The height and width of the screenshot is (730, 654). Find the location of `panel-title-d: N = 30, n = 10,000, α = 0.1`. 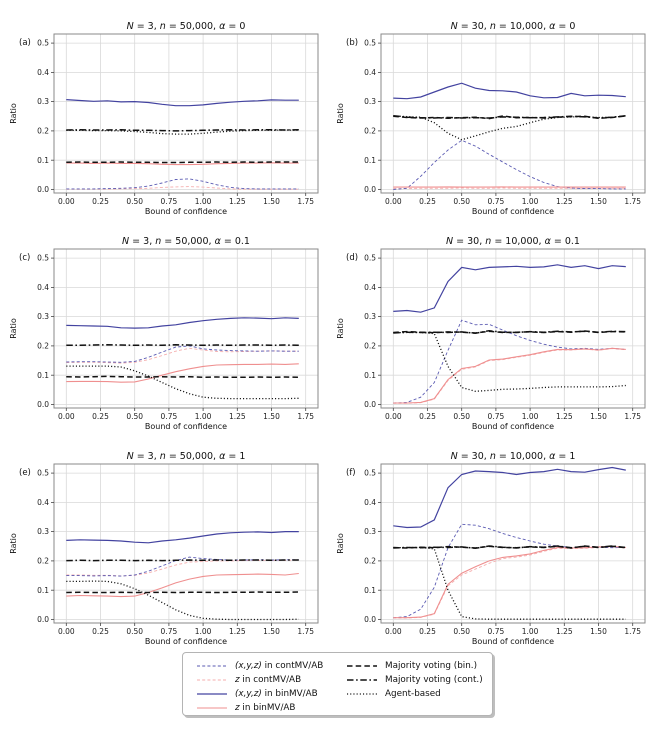

panel-title-d: N = 30, n = 10,000, α = 0.1 is located at coordinates (513, 241).